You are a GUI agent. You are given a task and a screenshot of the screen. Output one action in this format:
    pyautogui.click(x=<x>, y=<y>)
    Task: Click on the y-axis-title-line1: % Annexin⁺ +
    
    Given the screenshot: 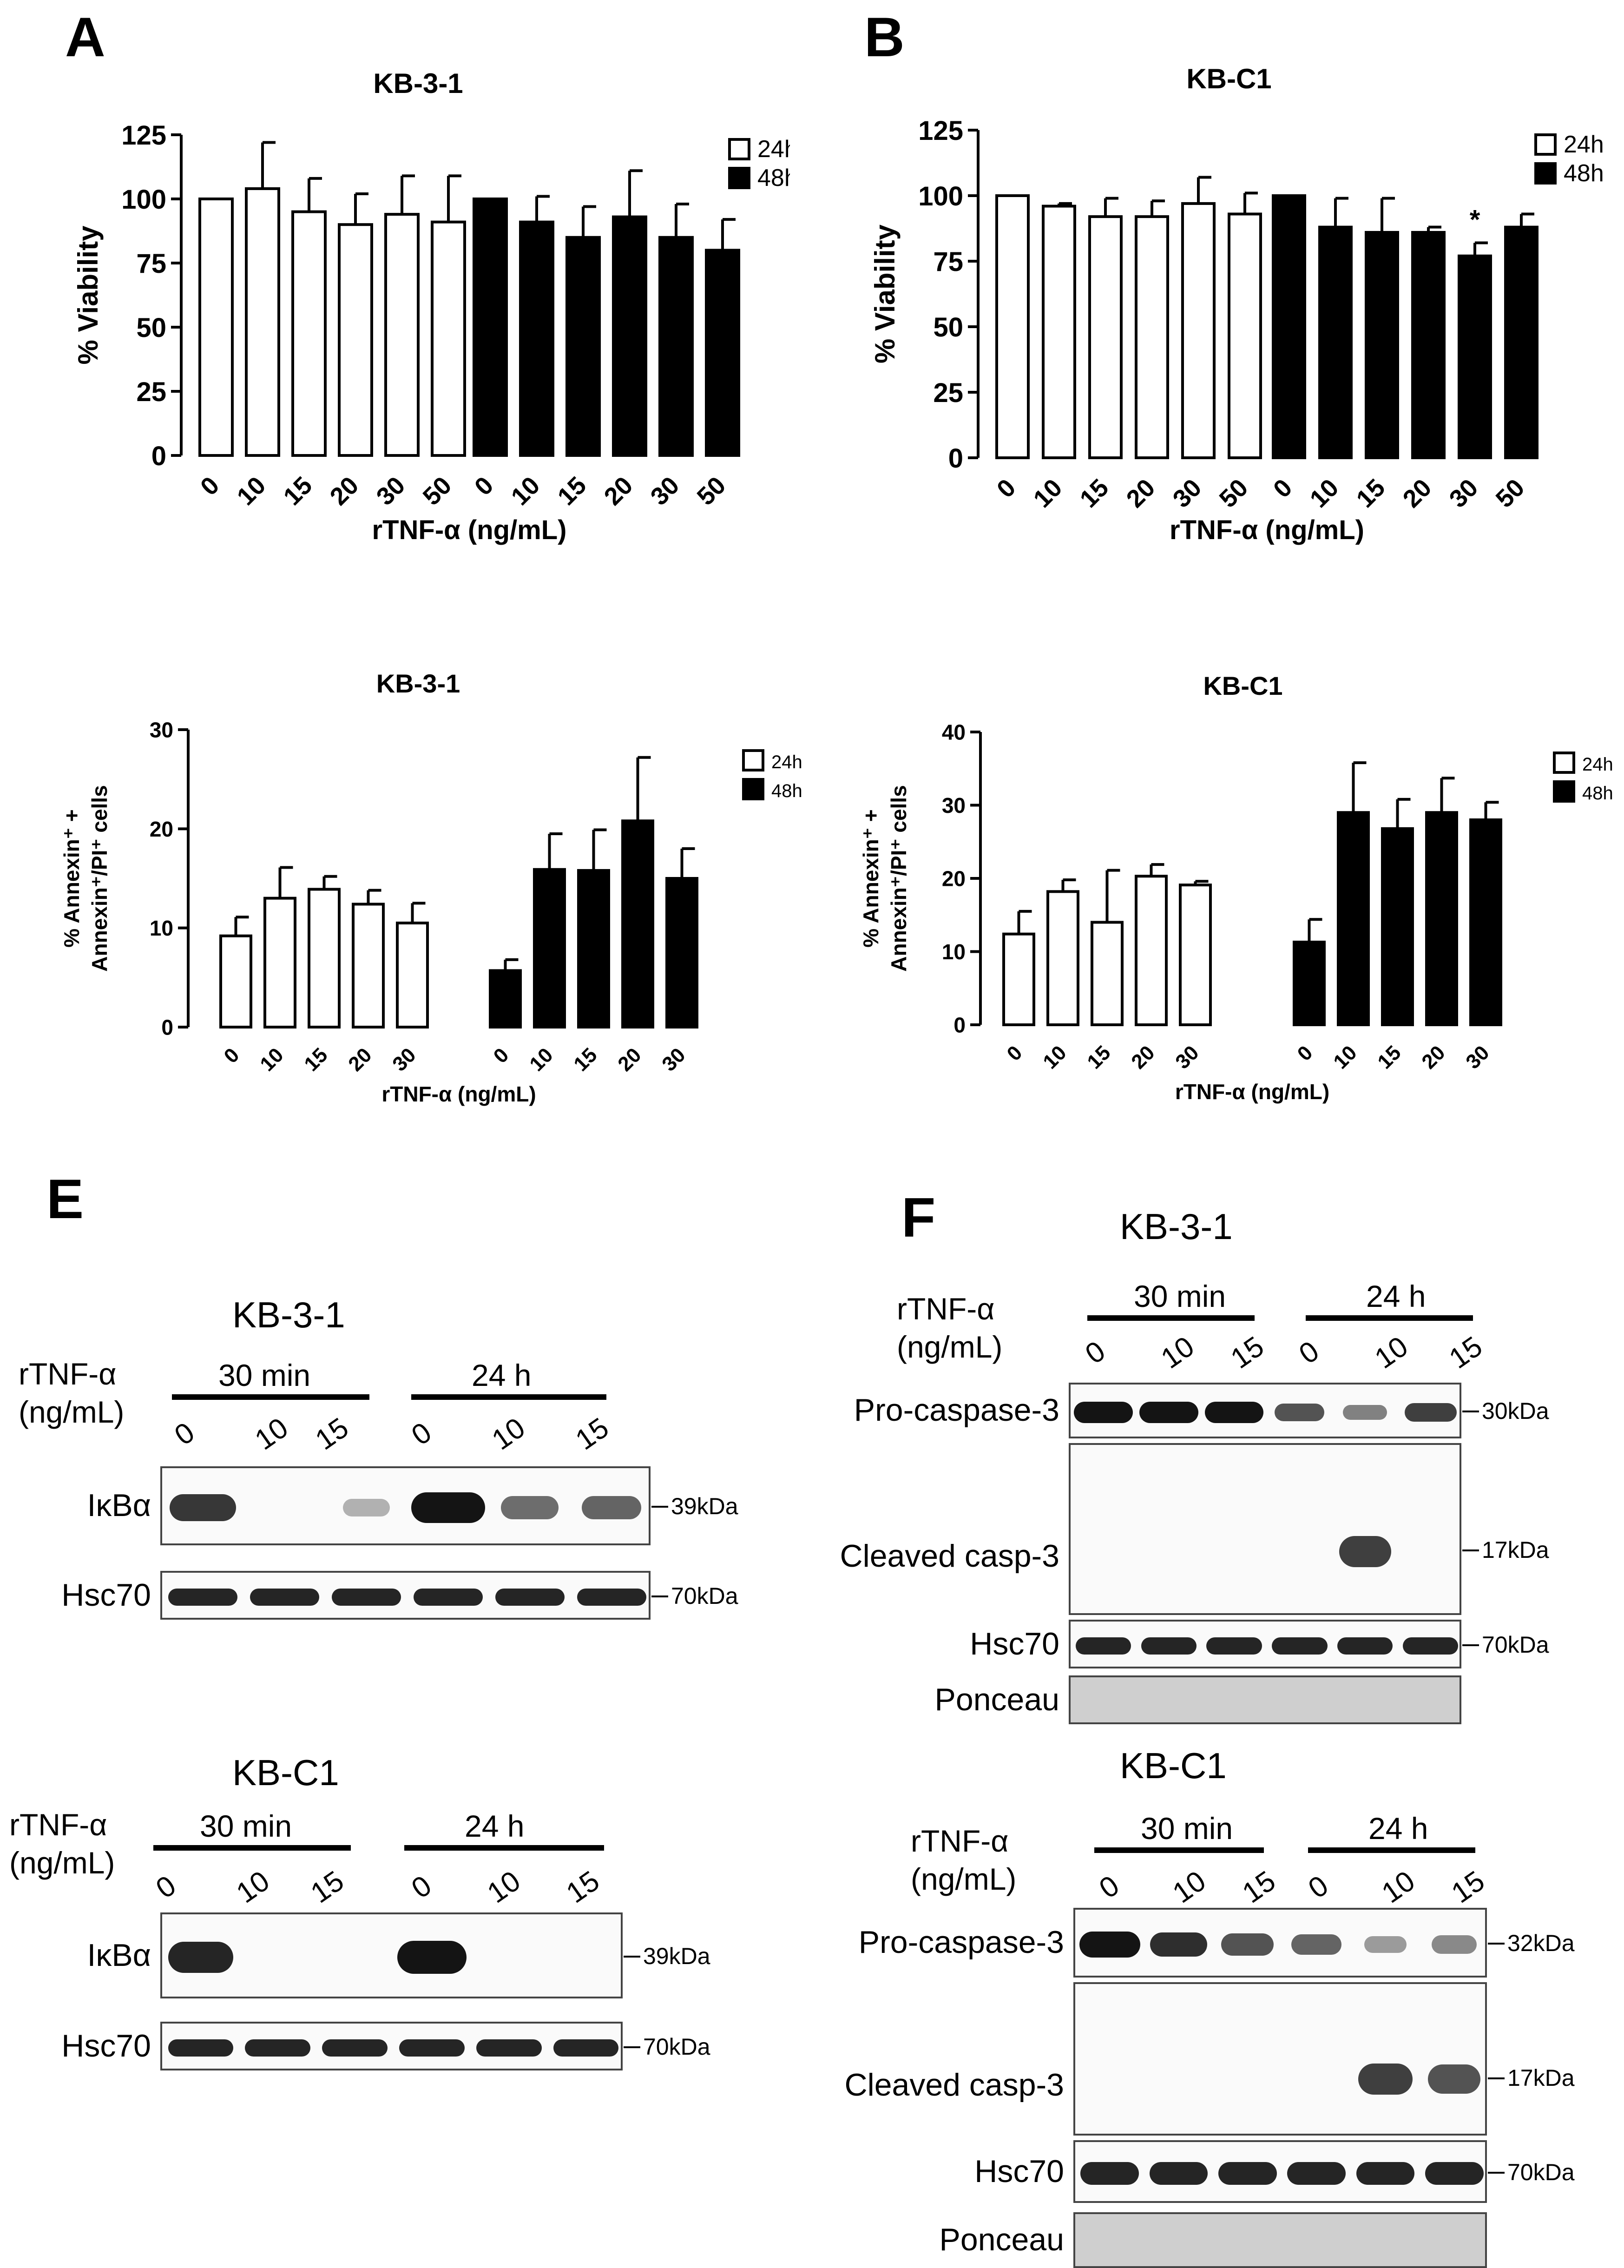 What is the action you would take?
    pyautogui.click(x=72, y=878)
    